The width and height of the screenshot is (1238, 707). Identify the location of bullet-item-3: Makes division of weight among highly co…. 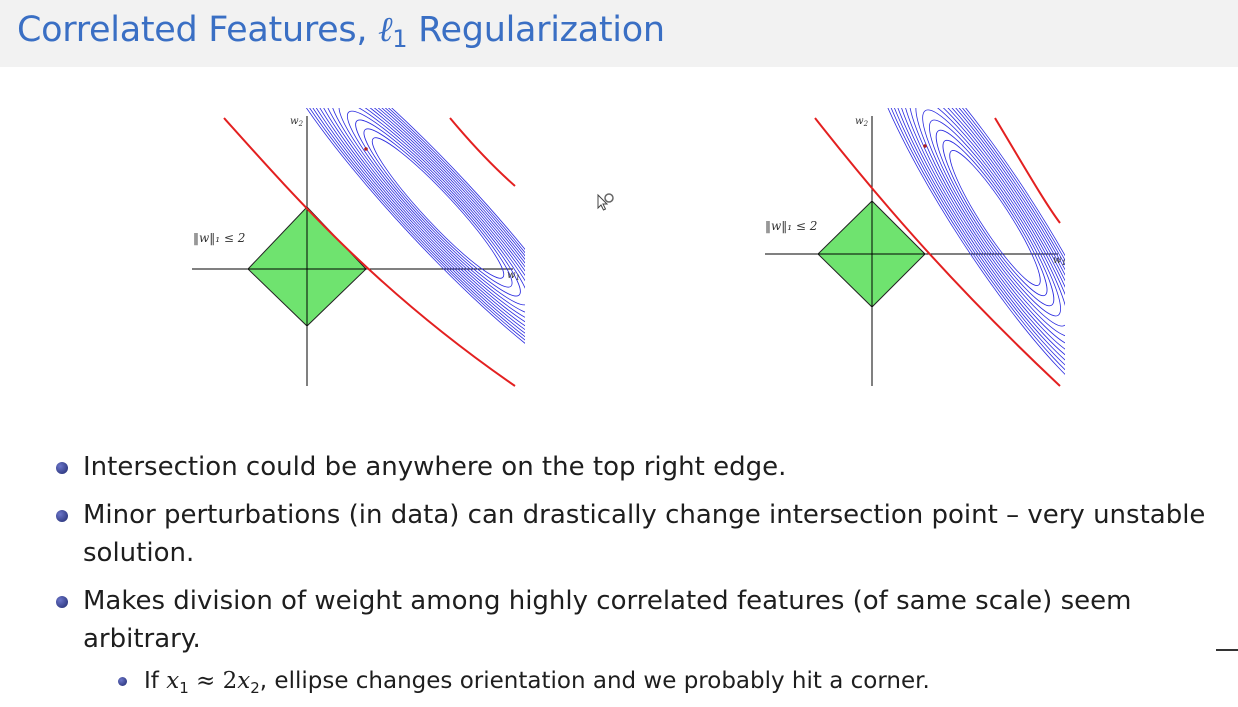
(641, 620).